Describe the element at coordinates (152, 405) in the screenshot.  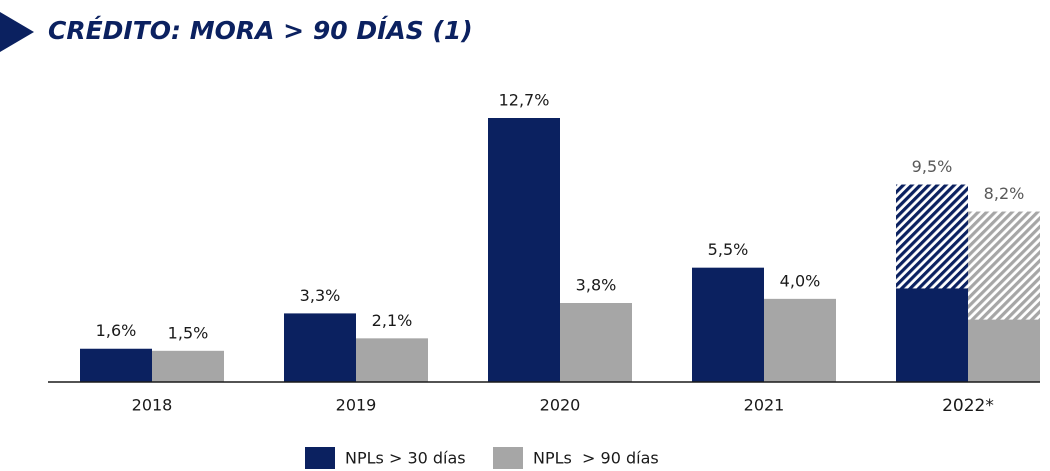
I see `x-tick-label: 2018` at that location.